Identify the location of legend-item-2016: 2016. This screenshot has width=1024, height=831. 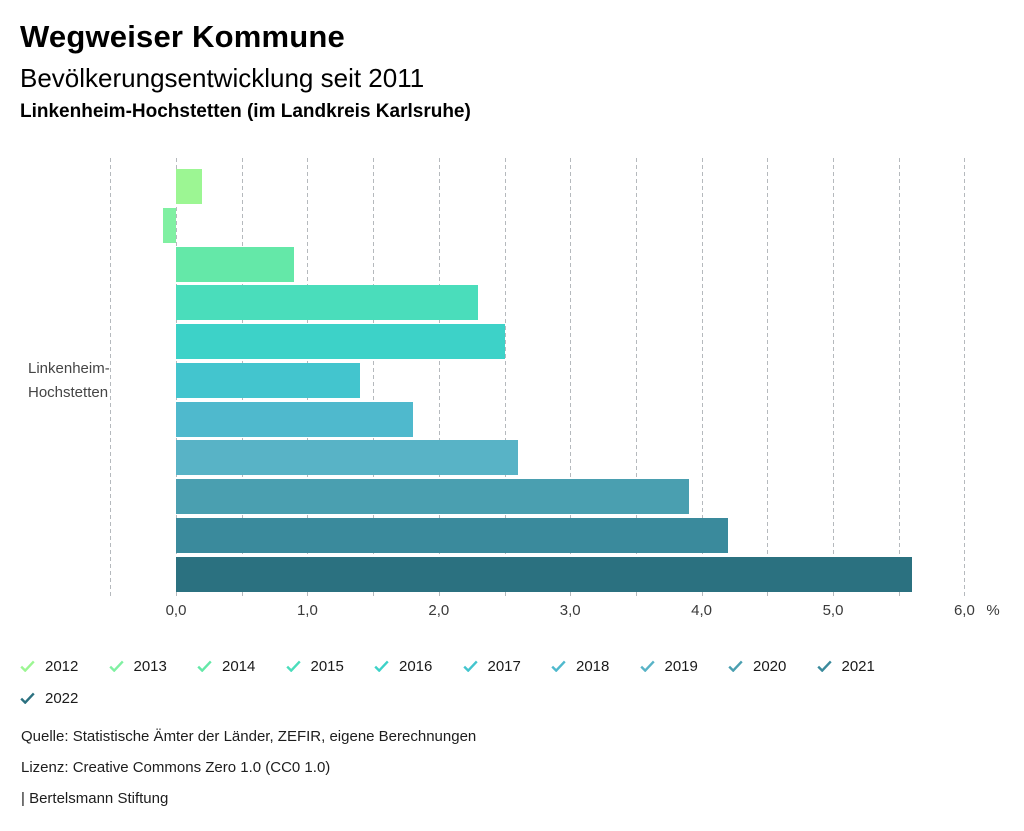
(403, 666).